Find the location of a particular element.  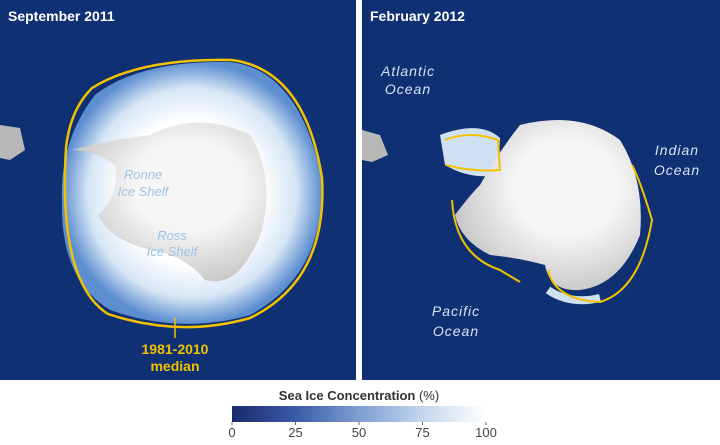

colorbar is located at coordinates (359, 414).